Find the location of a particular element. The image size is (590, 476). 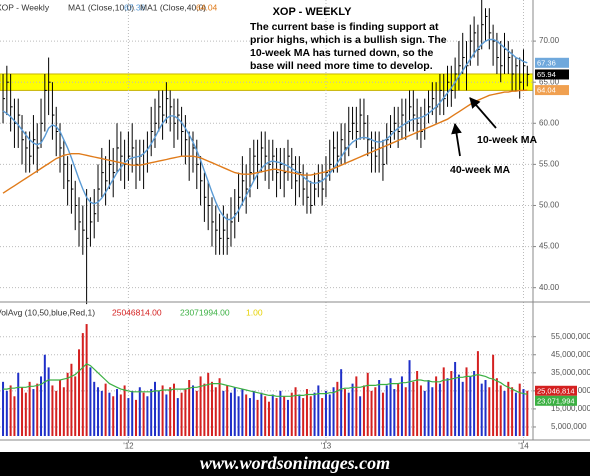

x-tick-label: '12 is located at coordinates (128, 446).